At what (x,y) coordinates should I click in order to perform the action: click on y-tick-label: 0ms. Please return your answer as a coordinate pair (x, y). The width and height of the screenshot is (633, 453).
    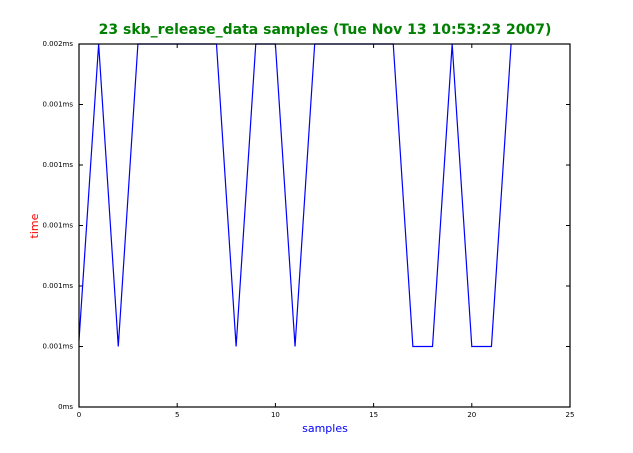
    Looking at the image, I should click on (65, 407).